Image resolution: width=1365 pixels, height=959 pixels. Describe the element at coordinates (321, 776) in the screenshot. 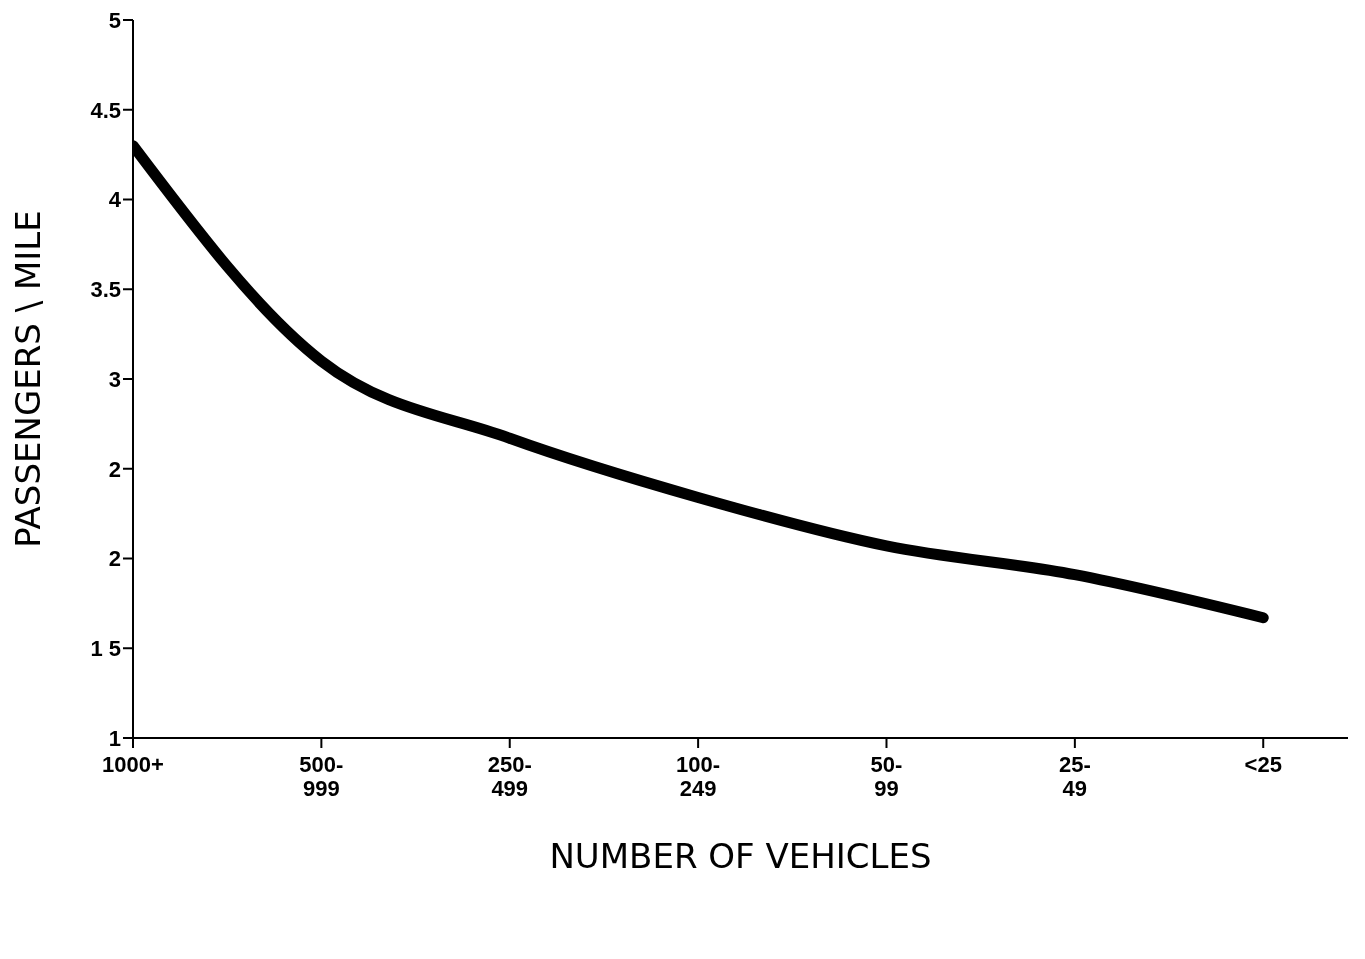

I see `x-tick-label: 500- 999` at that location.